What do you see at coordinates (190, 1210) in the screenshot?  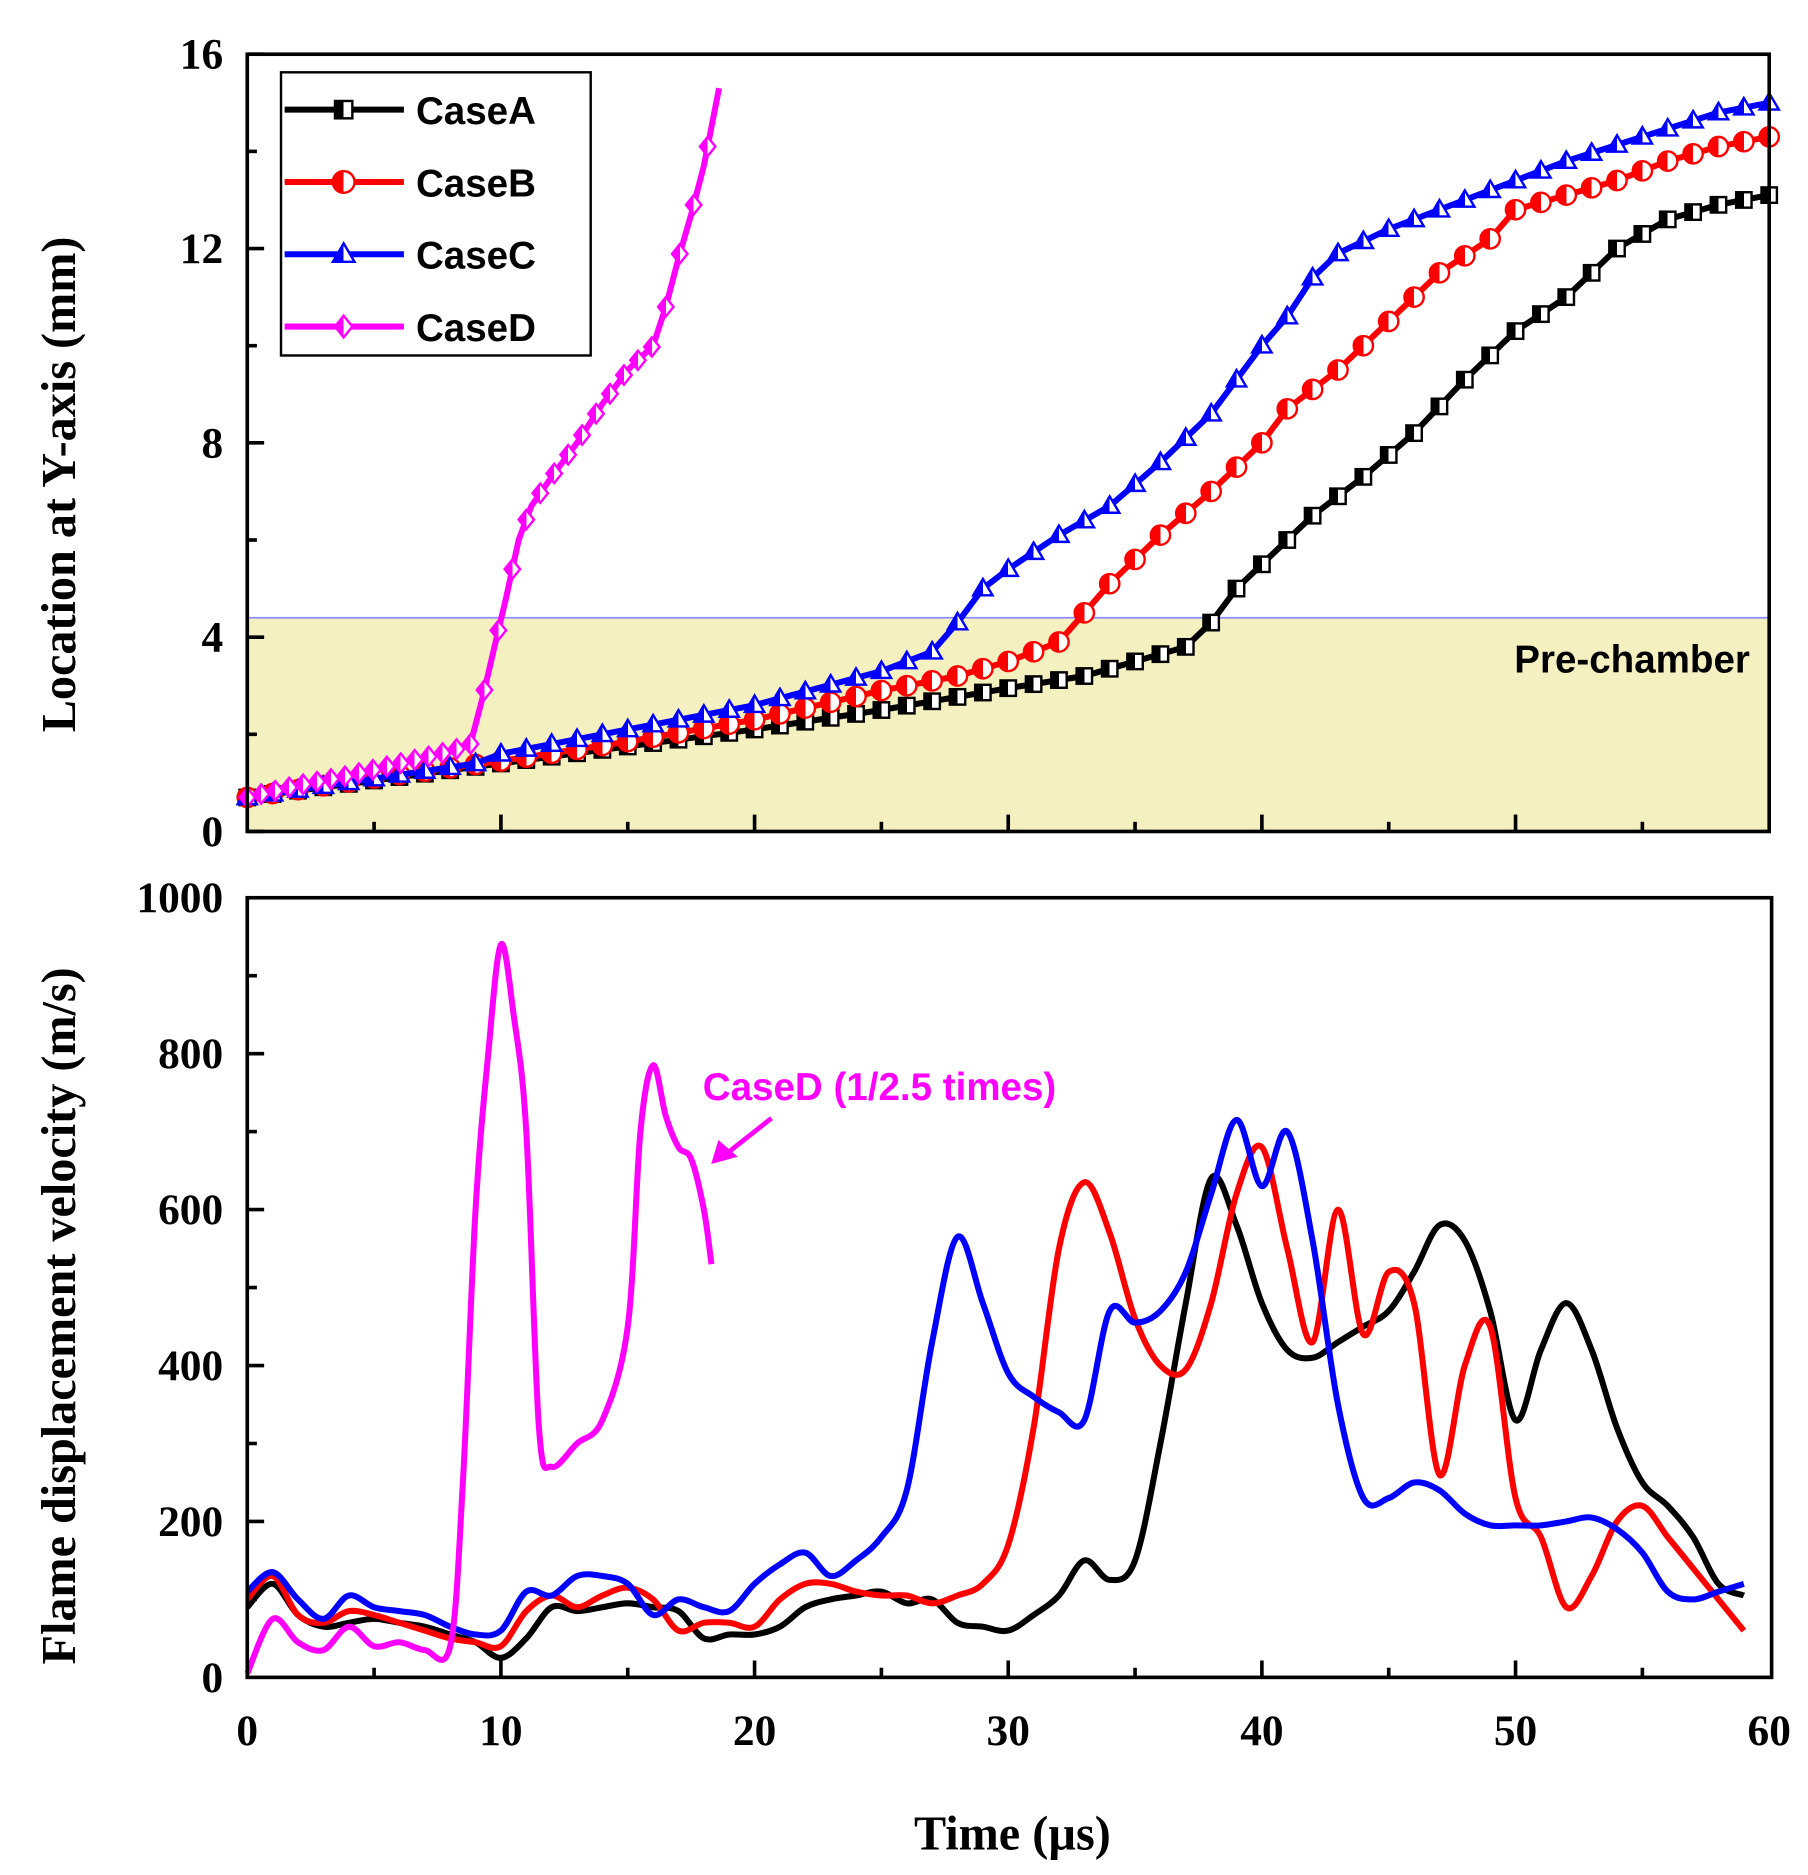 I see `y-tick-label: 600` at bounding box center [190, 1210].